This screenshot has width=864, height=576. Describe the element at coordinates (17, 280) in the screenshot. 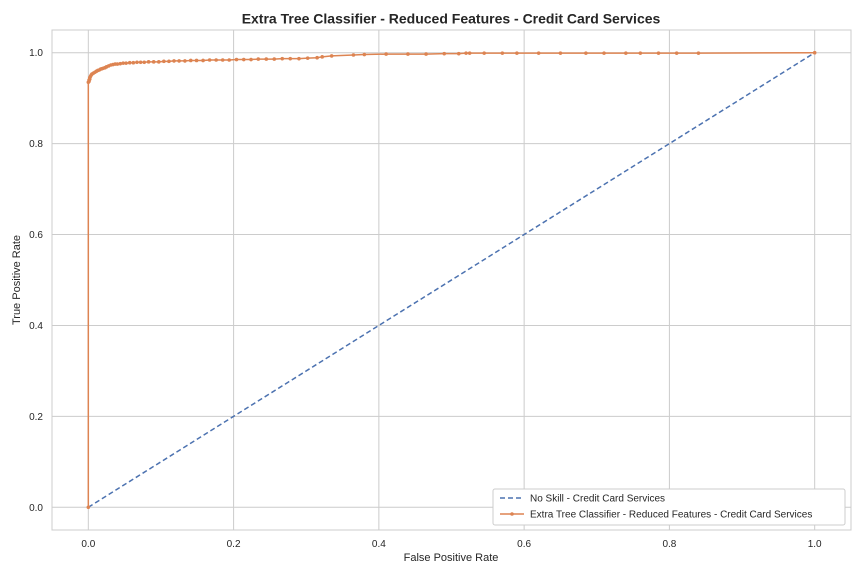

I see `y-axis-label: True Positive Rate` at that location.